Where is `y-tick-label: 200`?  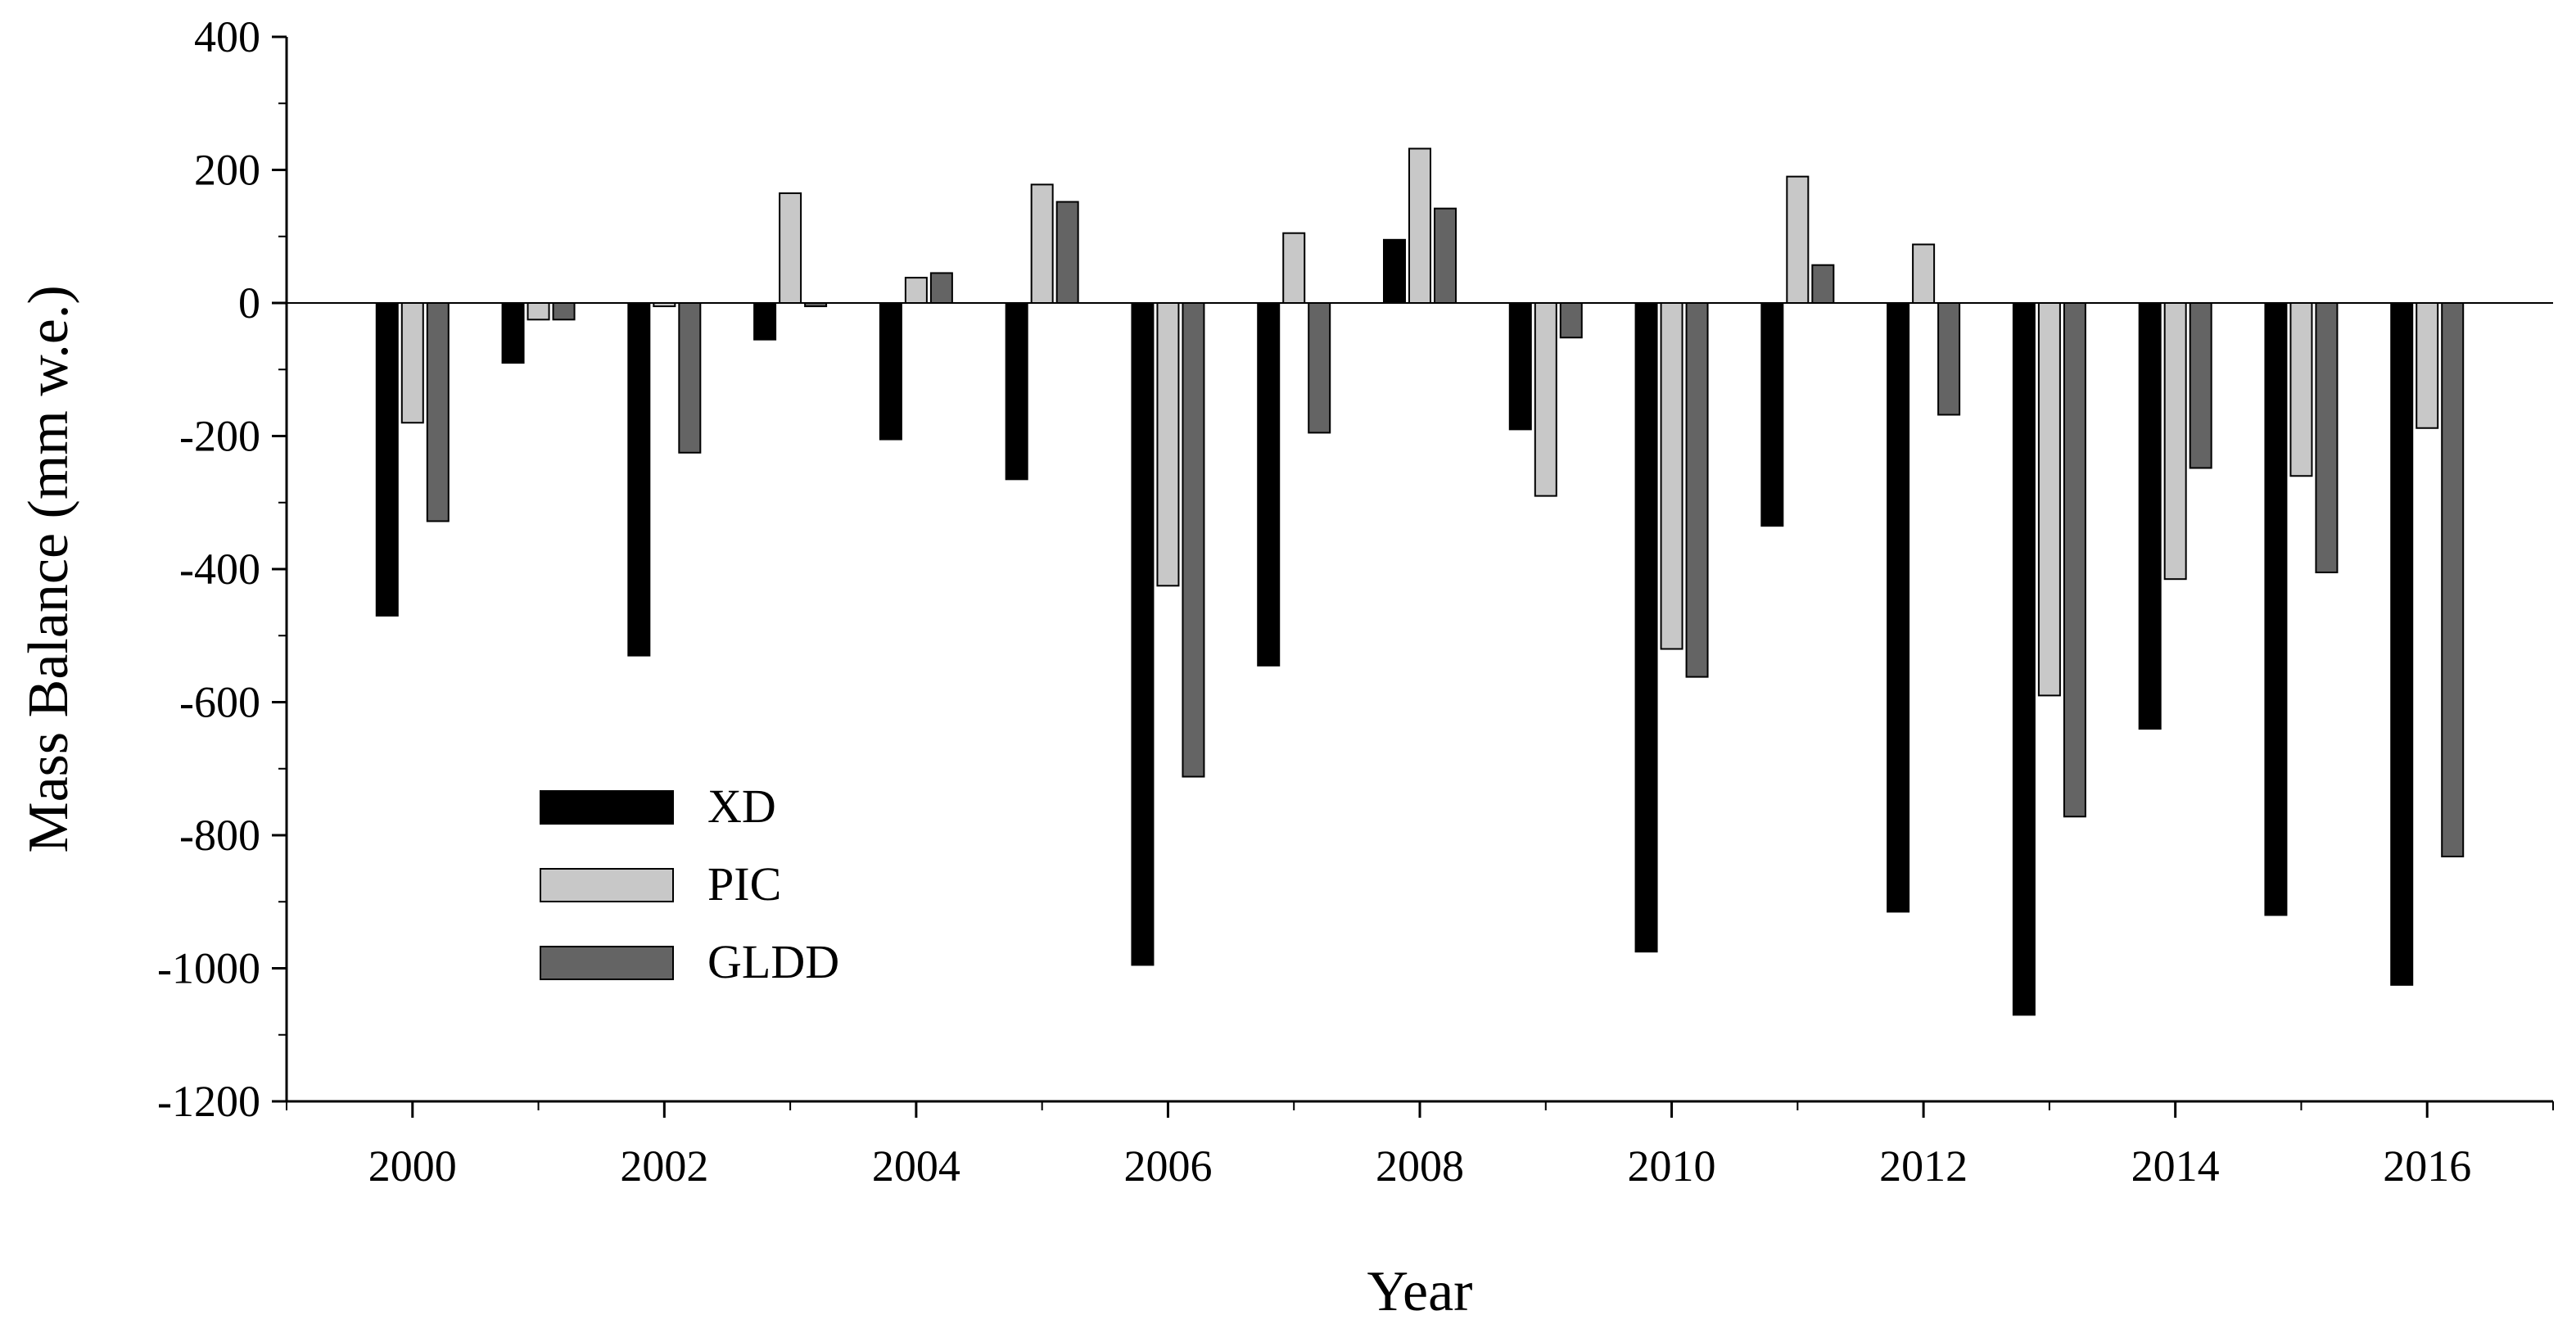 y-tick-label: 200 is located at coordinates (227, 171).